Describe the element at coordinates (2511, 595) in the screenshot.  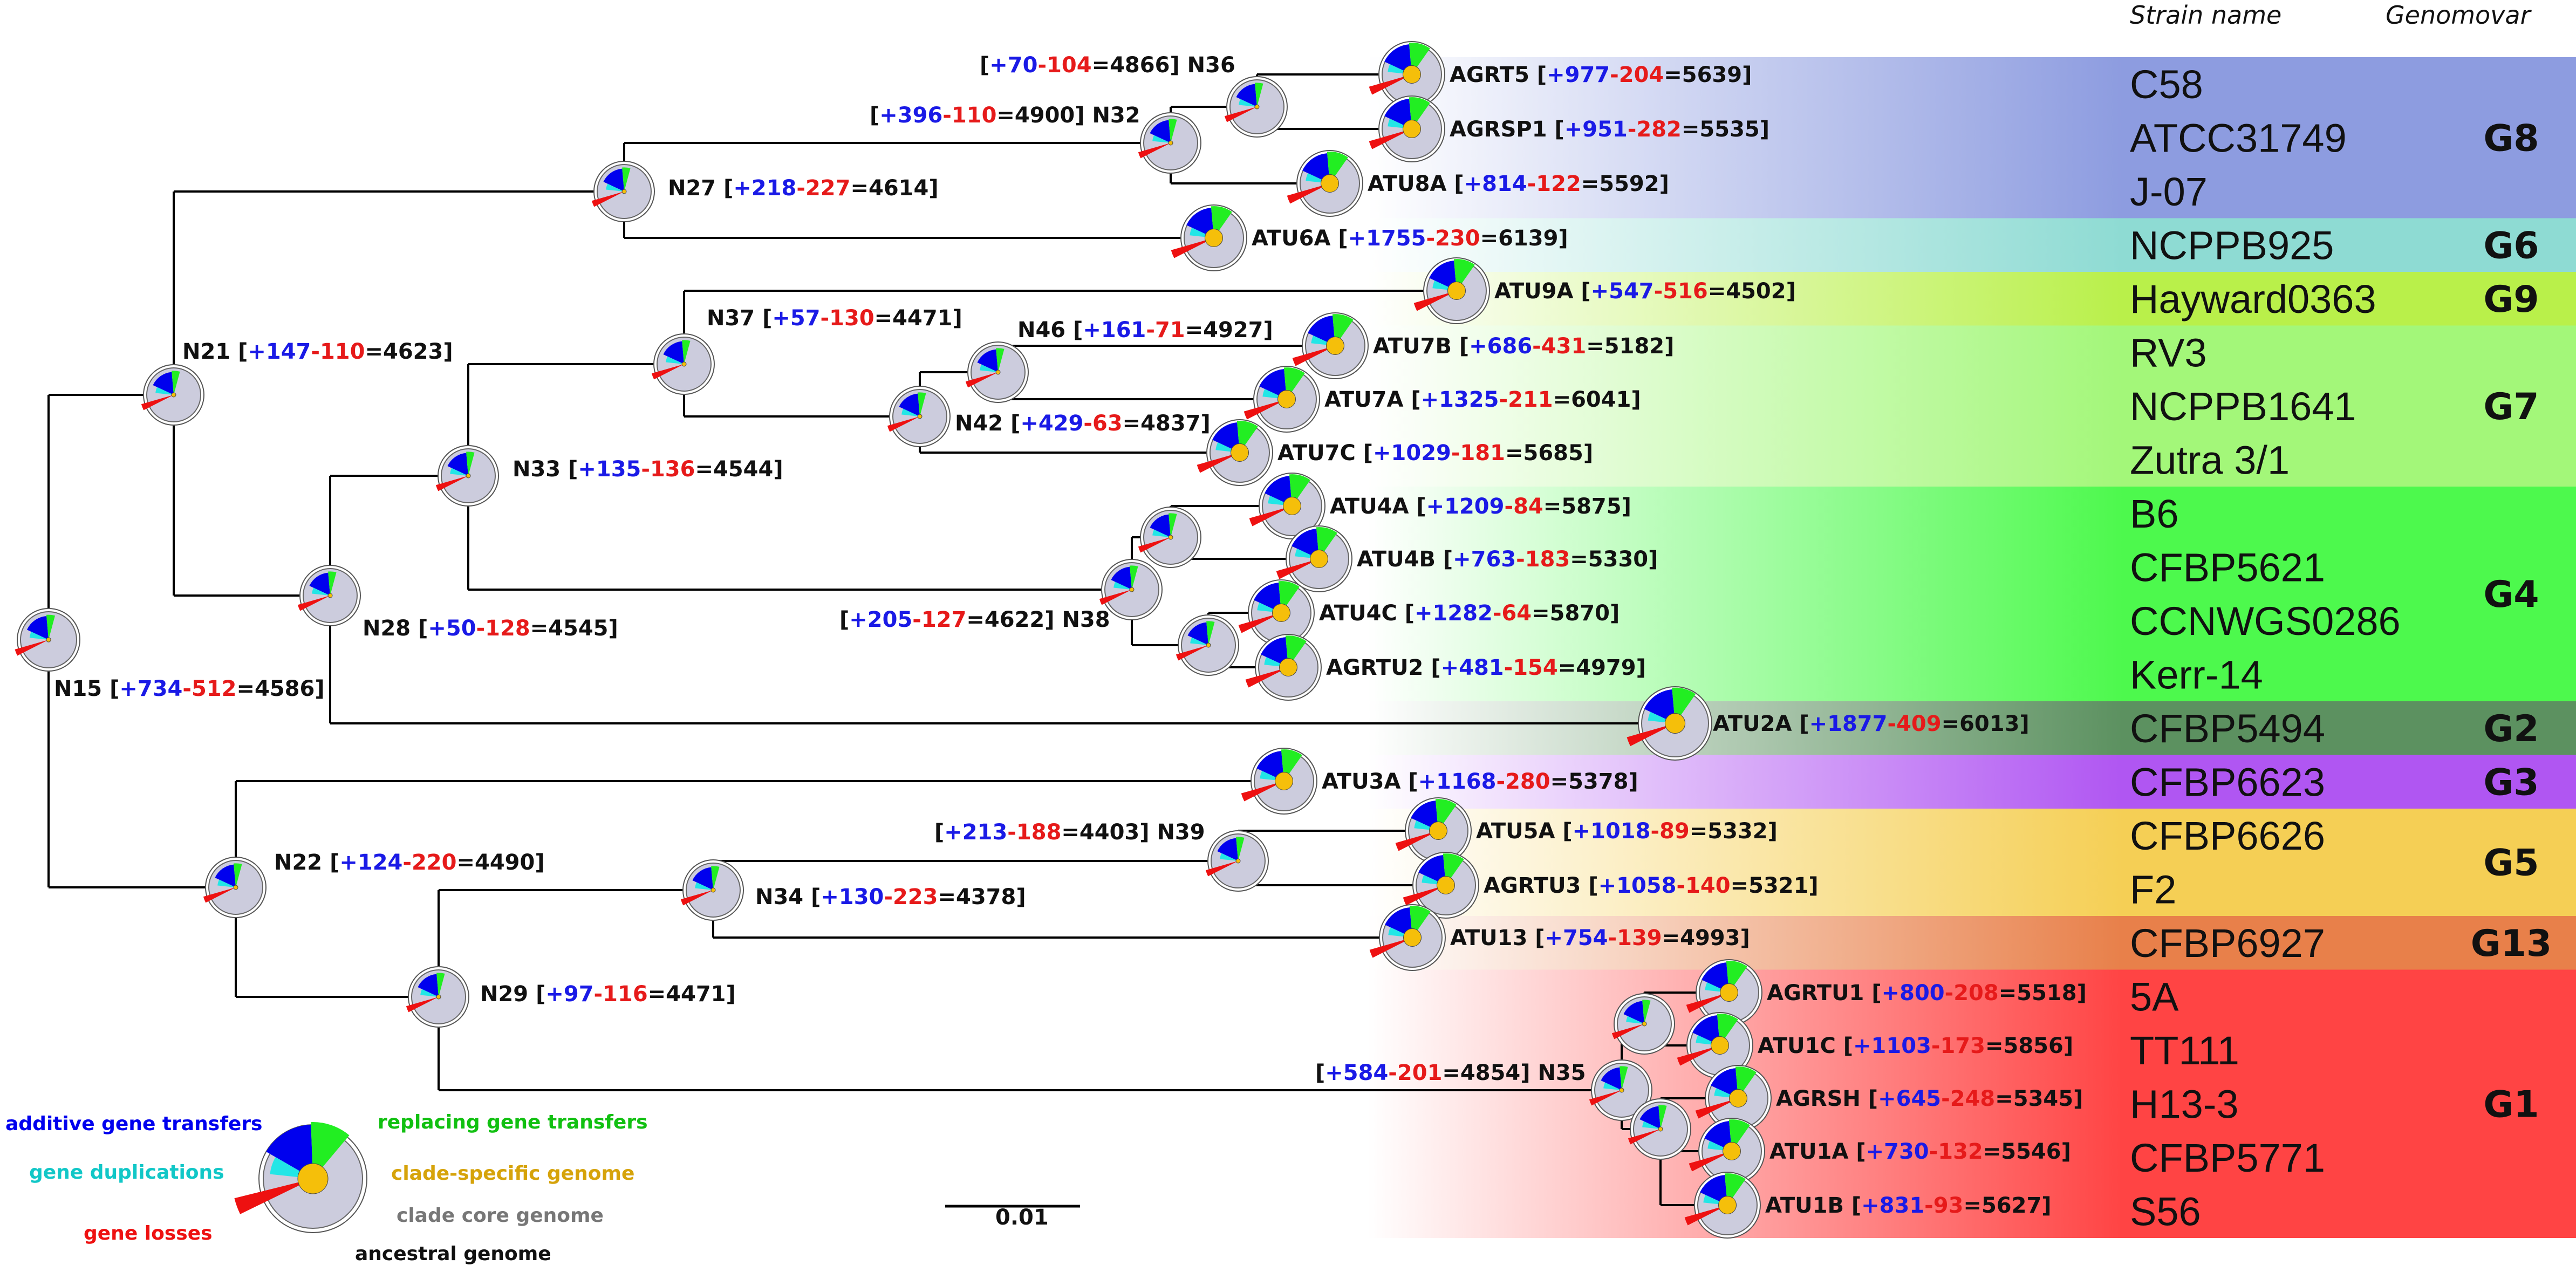
I see `genomovar-label: G4` at that location.